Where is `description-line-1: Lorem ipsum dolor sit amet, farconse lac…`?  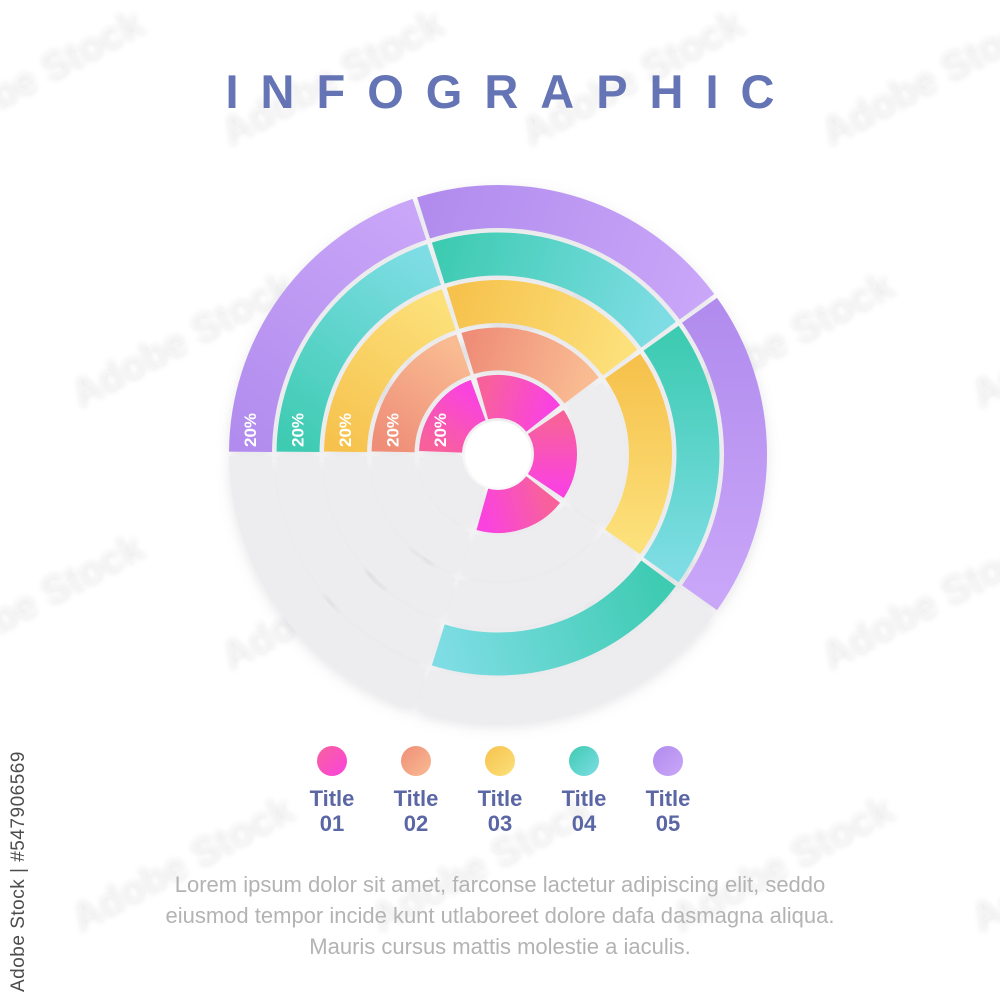 description-line-1: Lorem ipsum dolor sit amet, farconse lac… is located at coordinates (500, 884).